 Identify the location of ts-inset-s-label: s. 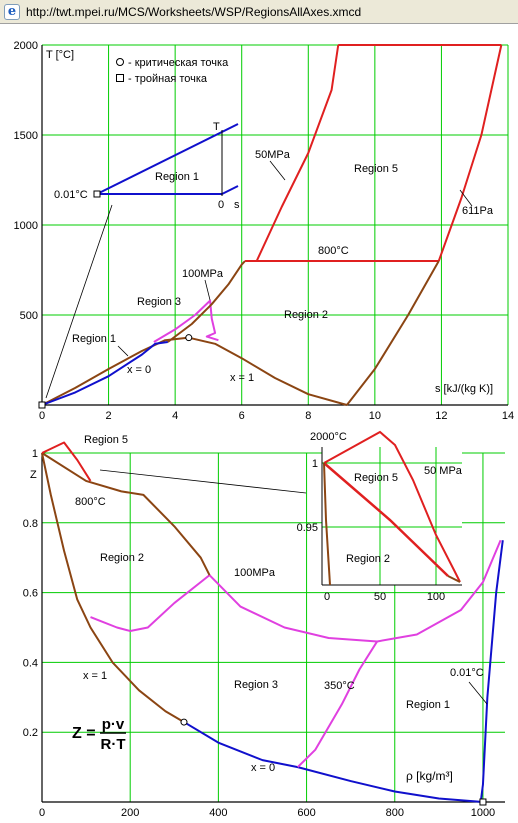
(237, 205).